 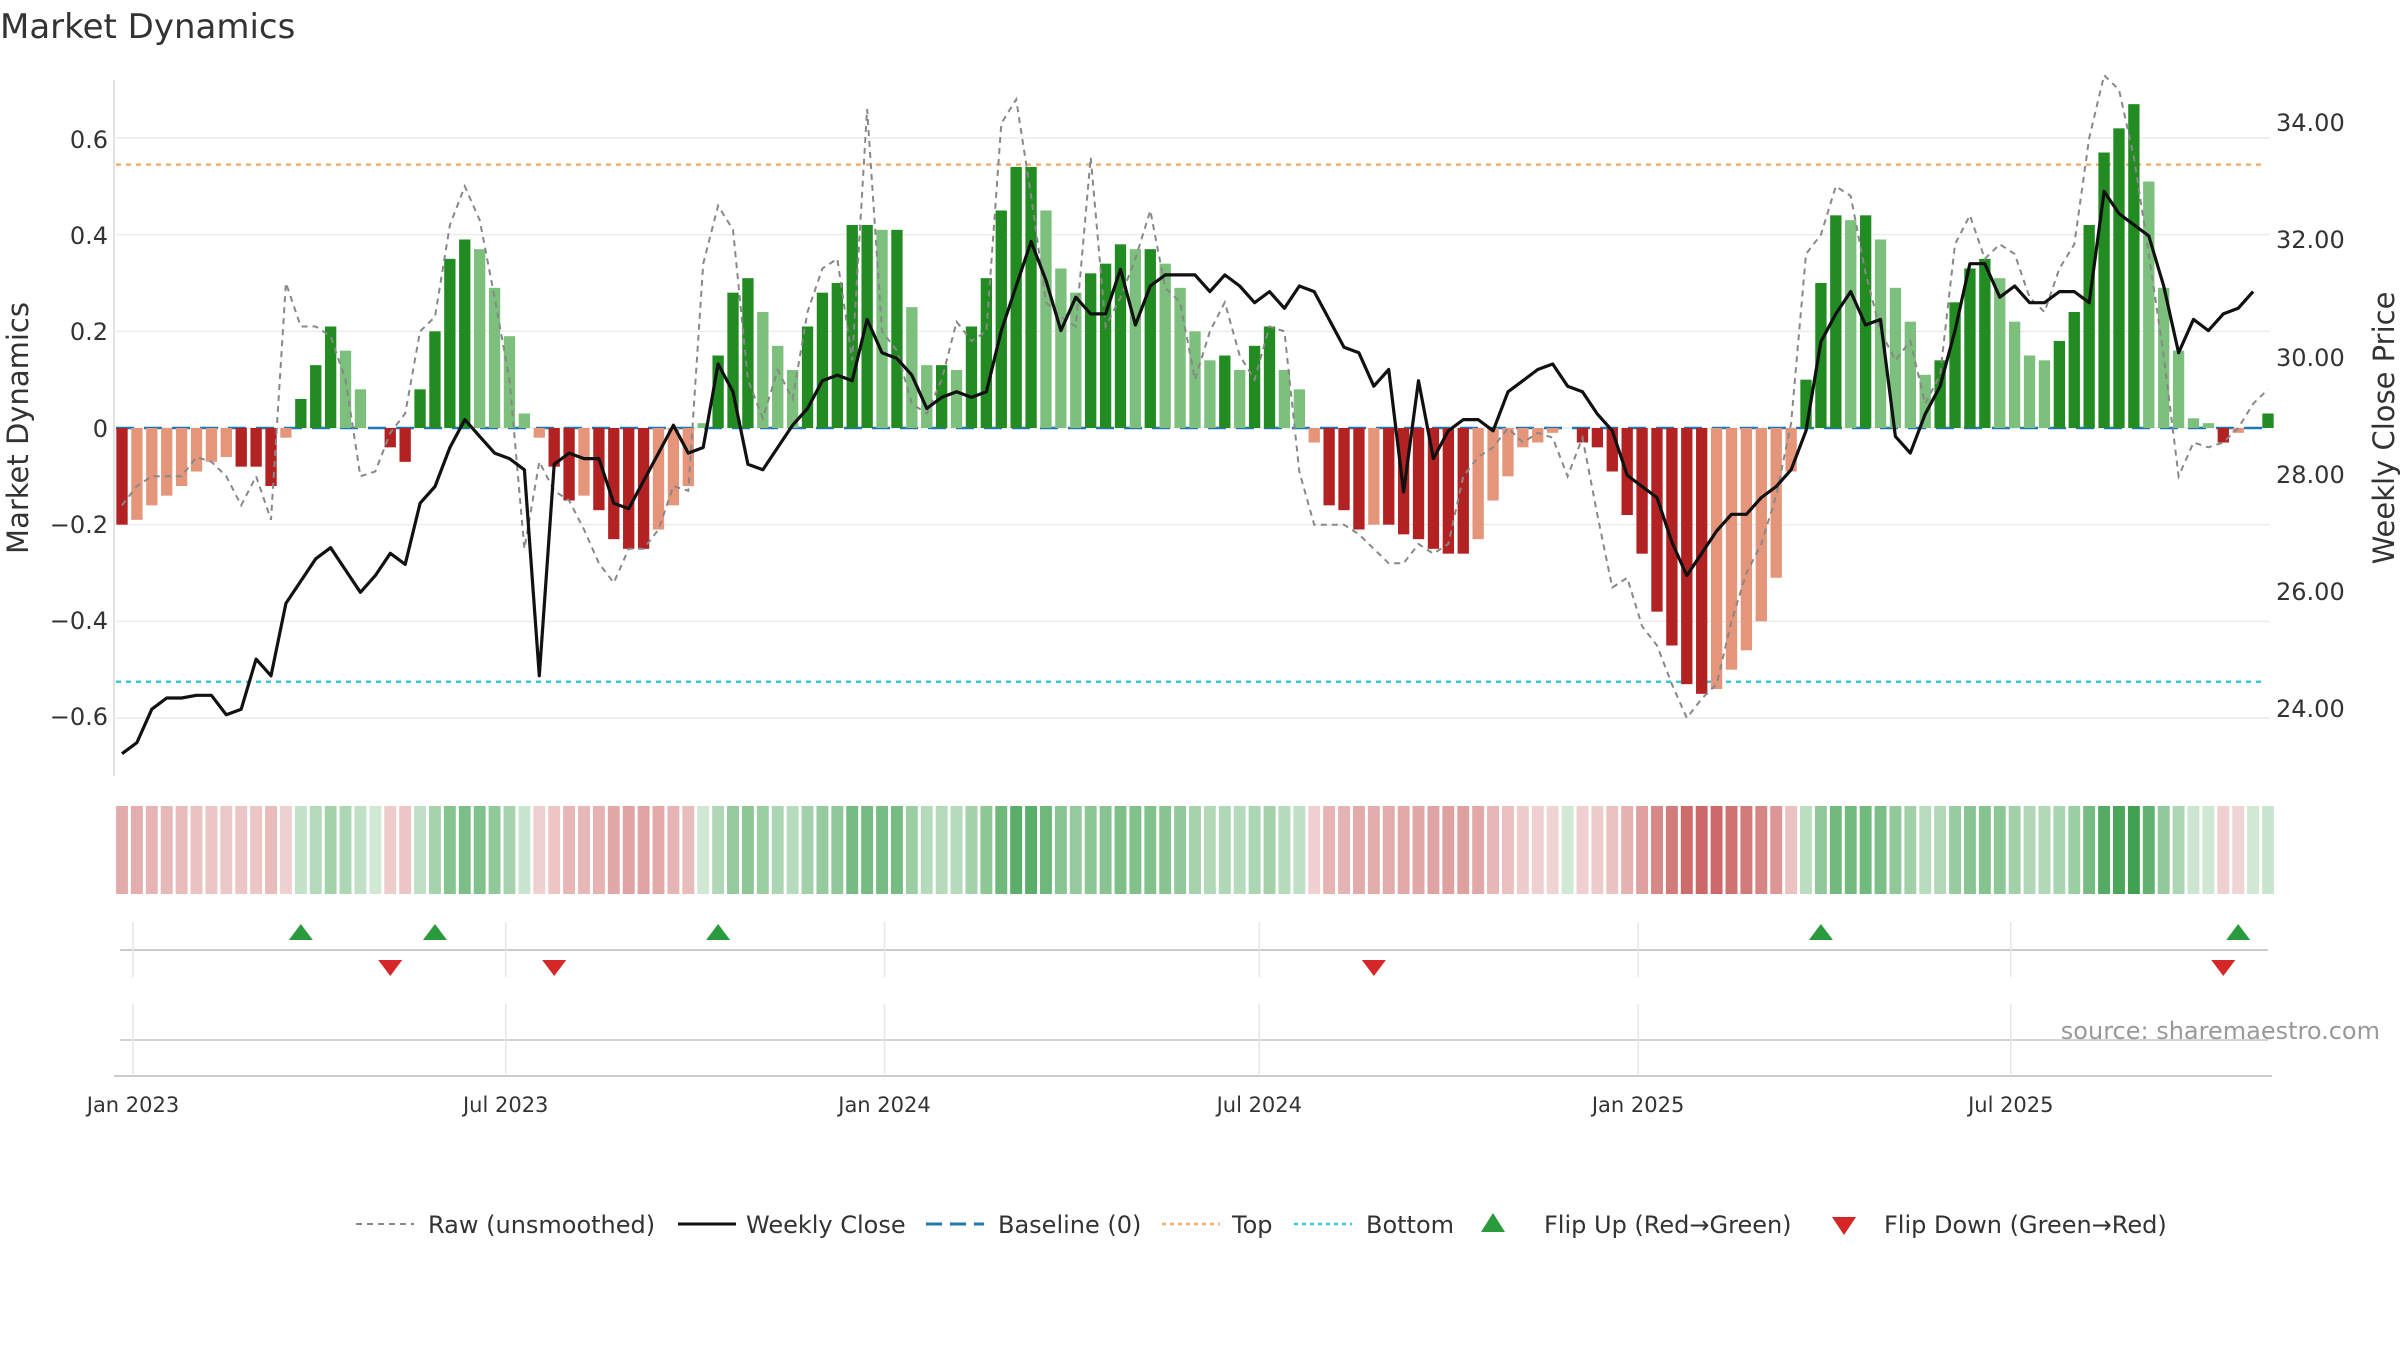 What do you see at coordinates (2223, 968) in the screenshot?
I see `flip-down-marker` at bounding box center [2223, 968].